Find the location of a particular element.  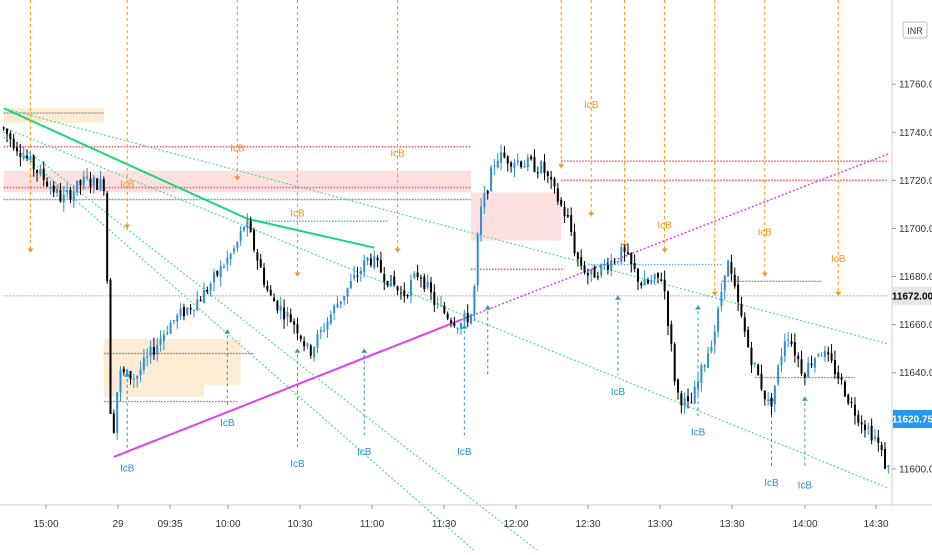

icb-top-label-2: IcB is located at coordinates (237, 149).